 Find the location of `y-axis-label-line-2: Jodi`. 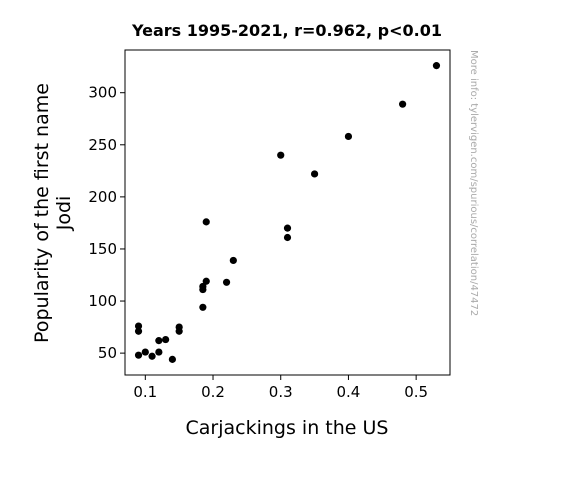

y-axis-label-line-2: Jodi is located at coordinates (64, 214).